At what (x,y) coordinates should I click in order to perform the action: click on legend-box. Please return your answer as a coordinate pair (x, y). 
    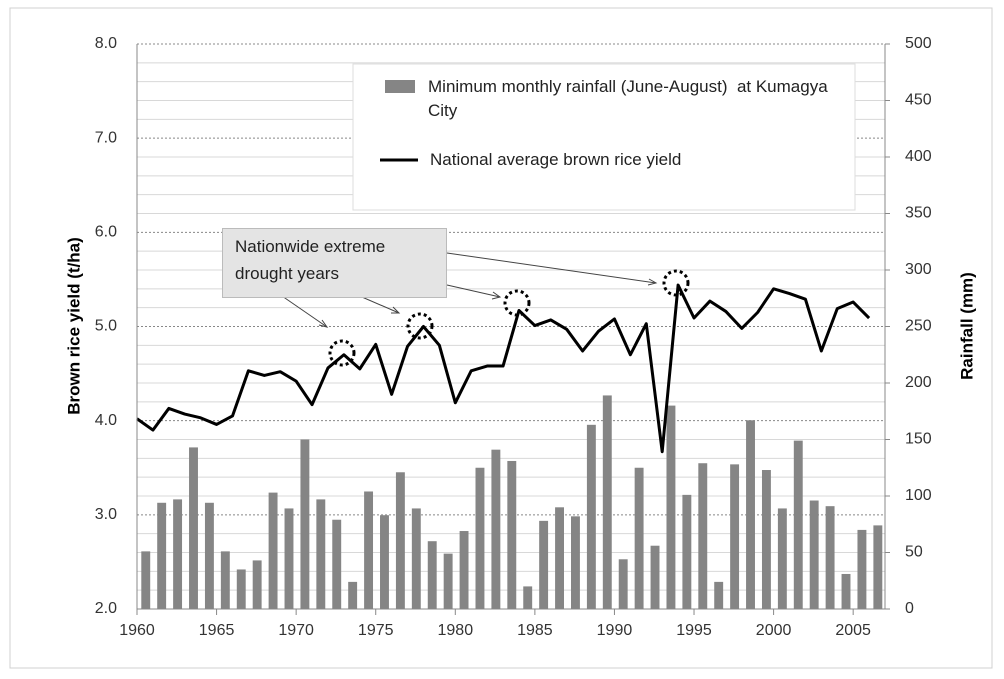
    Looking at the image, I should click on (604, 137).